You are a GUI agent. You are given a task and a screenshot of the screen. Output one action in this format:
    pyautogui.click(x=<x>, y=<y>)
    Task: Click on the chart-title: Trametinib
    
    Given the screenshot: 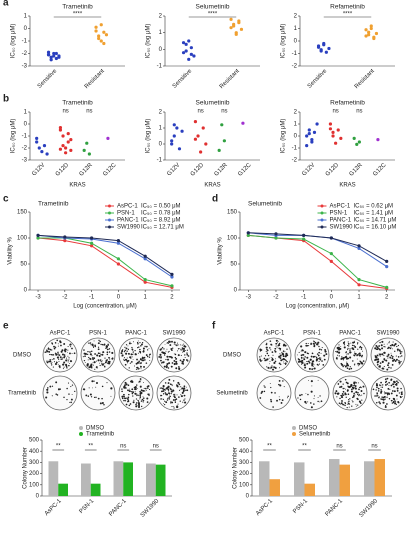 What is the action you would take?
    pyautogui.click(x=77, y=103)
    